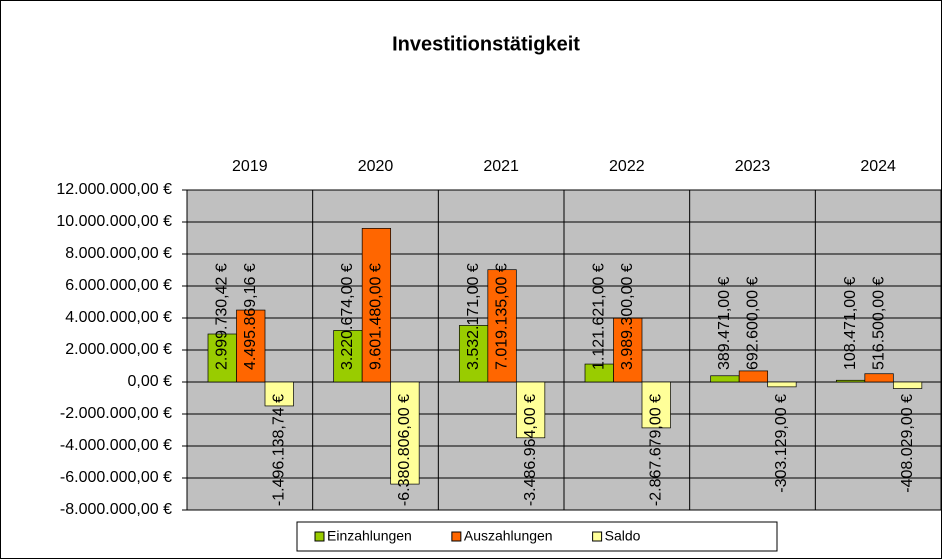 This screenshot has height=559, width=942. What do you see at coordinates (530, 450) in the screenshot?
I see `data-label: -3.486.964,00 €` at bounding box center [530, 450].